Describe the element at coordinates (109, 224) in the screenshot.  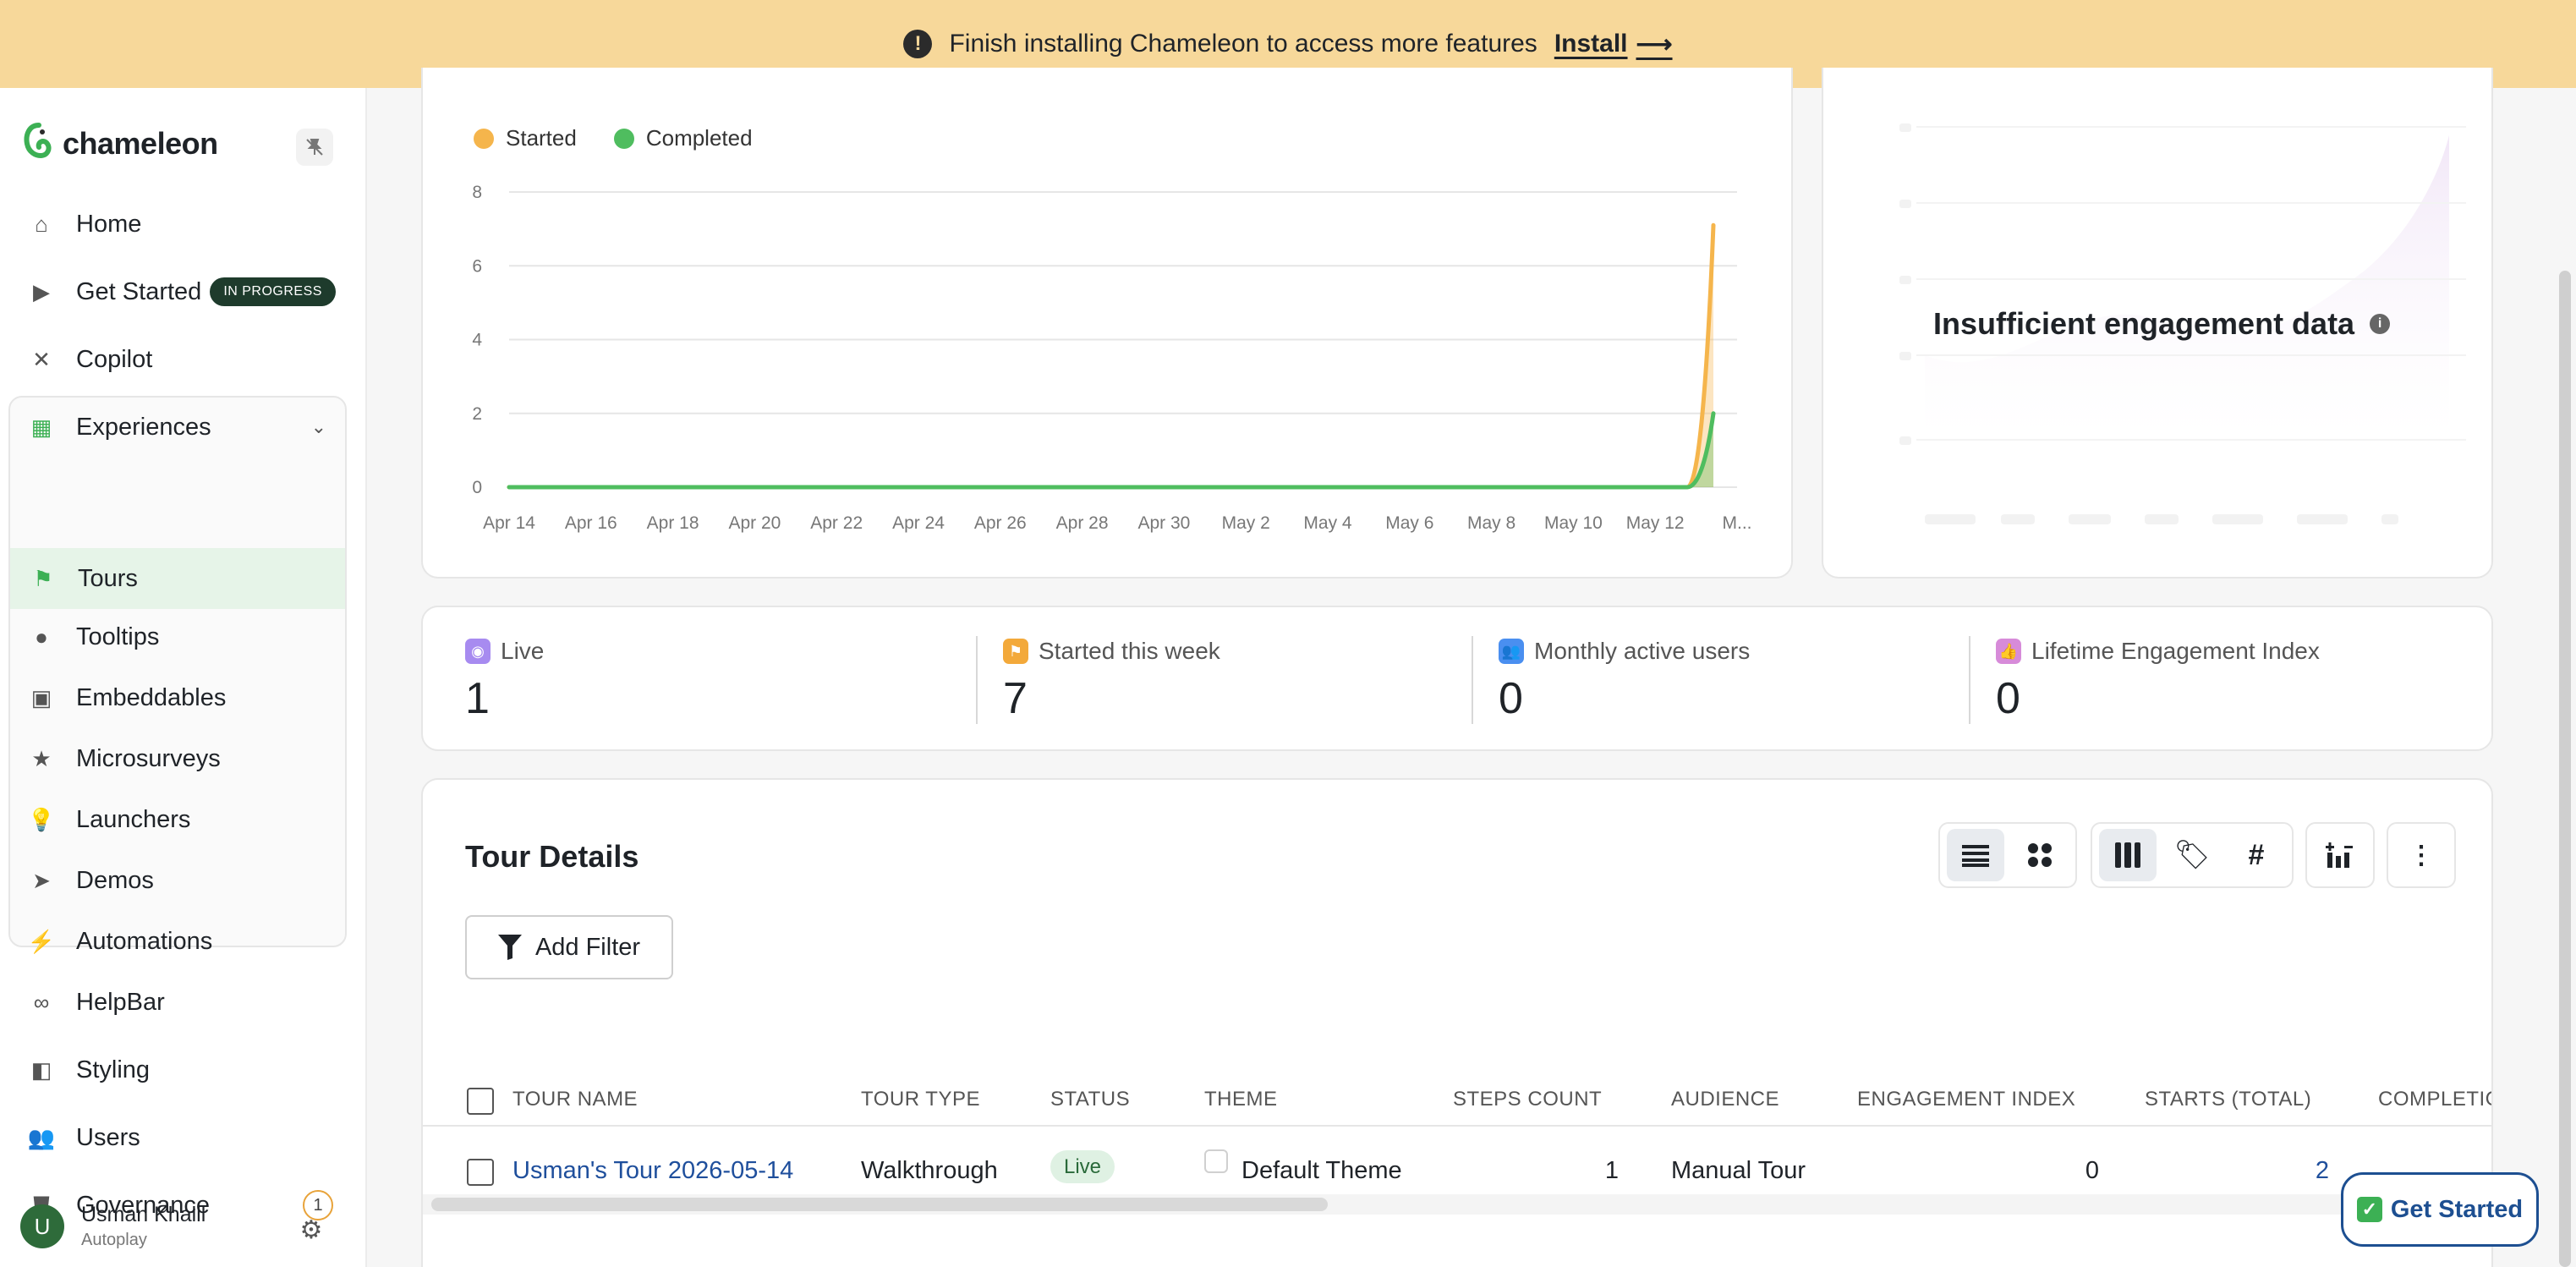
I see `sidebar-item-label: Home` at that location.